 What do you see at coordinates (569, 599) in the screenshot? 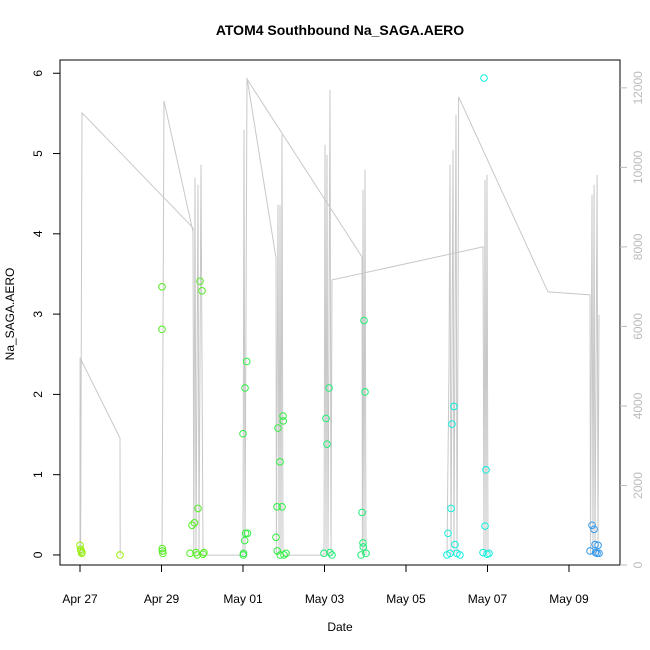
I see `x-tick-label: May 09` at bounding box center [569, 599].